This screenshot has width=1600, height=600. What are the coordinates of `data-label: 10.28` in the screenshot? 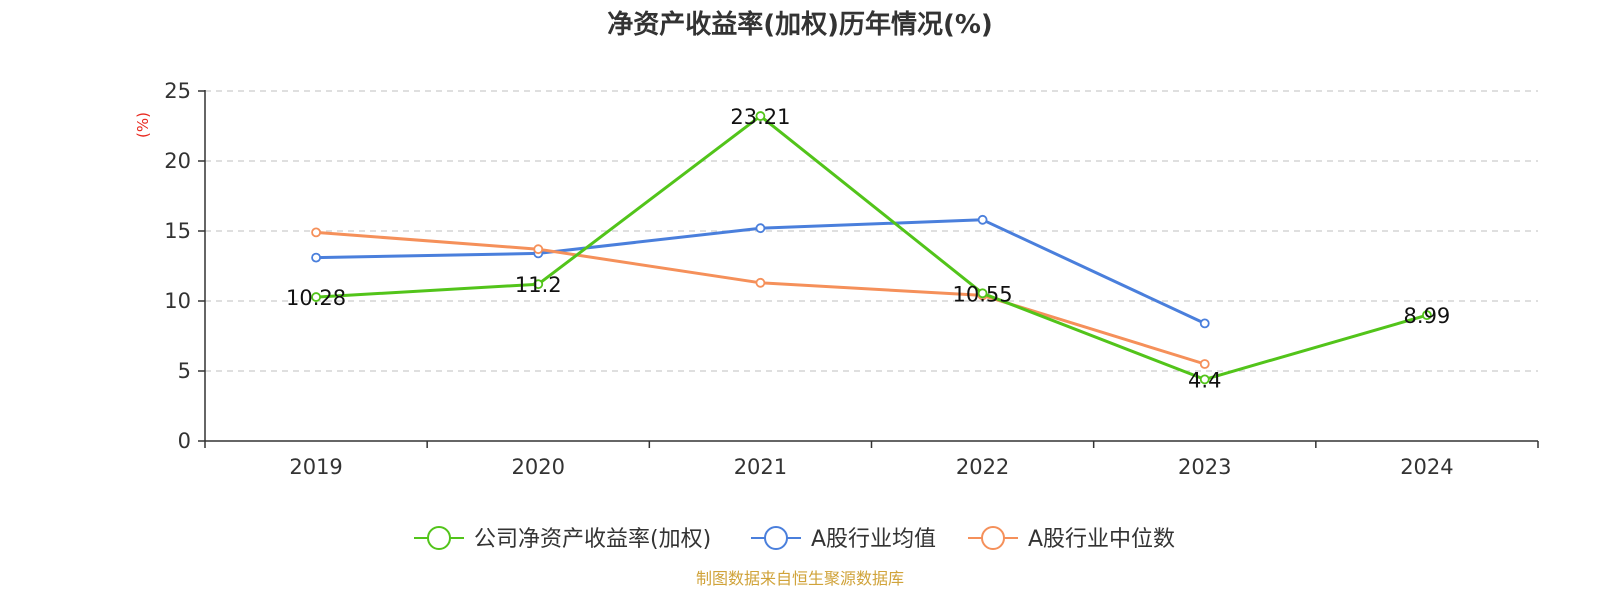 It's located at (316, 298).